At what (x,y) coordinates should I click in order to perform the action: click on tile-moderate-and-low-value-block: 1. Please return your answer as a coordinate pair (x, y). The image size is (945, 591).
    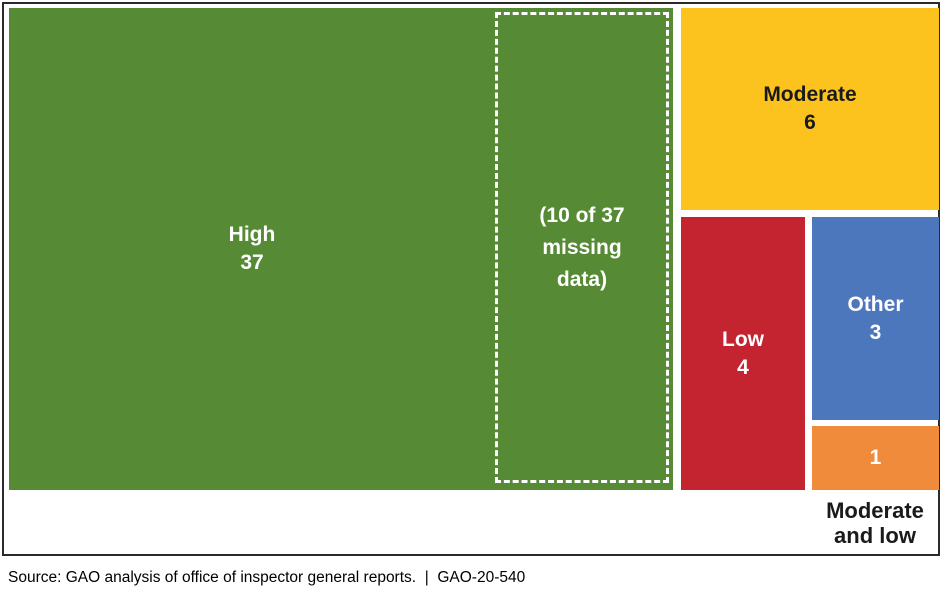
    Looking at the image, I should click on (875, 458).